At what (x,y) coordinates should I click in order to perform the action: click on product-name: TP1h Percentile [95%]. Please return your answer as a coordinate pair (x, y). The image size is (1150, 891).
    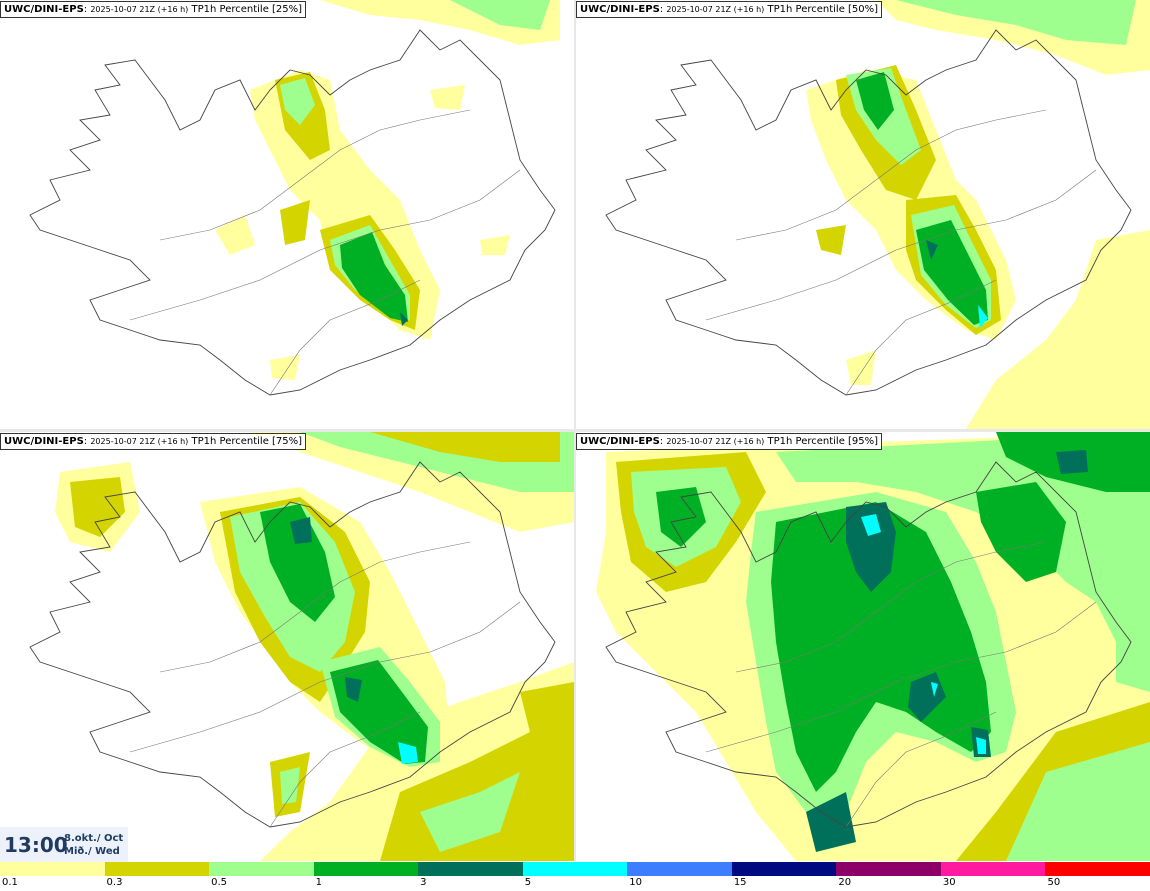
    Looking at the image, I should click on (823, 441).